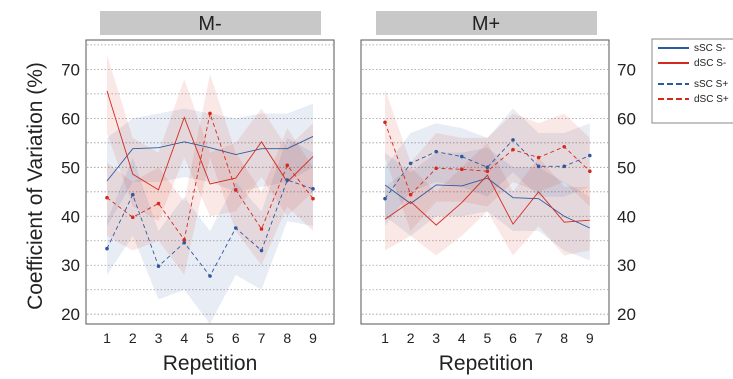 This screenshot has width=733, height=379. What do you see at coordinates (710, 48) in the screenshot?
I see `legend-label: sSC S-` at bounding box center [710, 48].